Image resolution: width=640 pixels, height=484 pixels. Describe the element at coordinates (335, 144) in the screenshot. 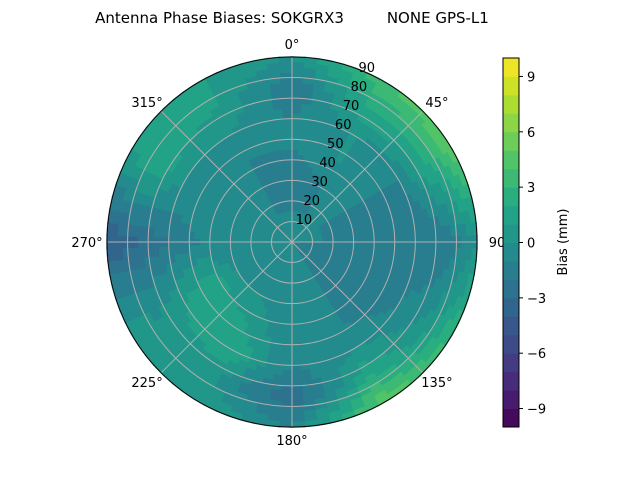

I see `radial-tick-label: 50` at that location.